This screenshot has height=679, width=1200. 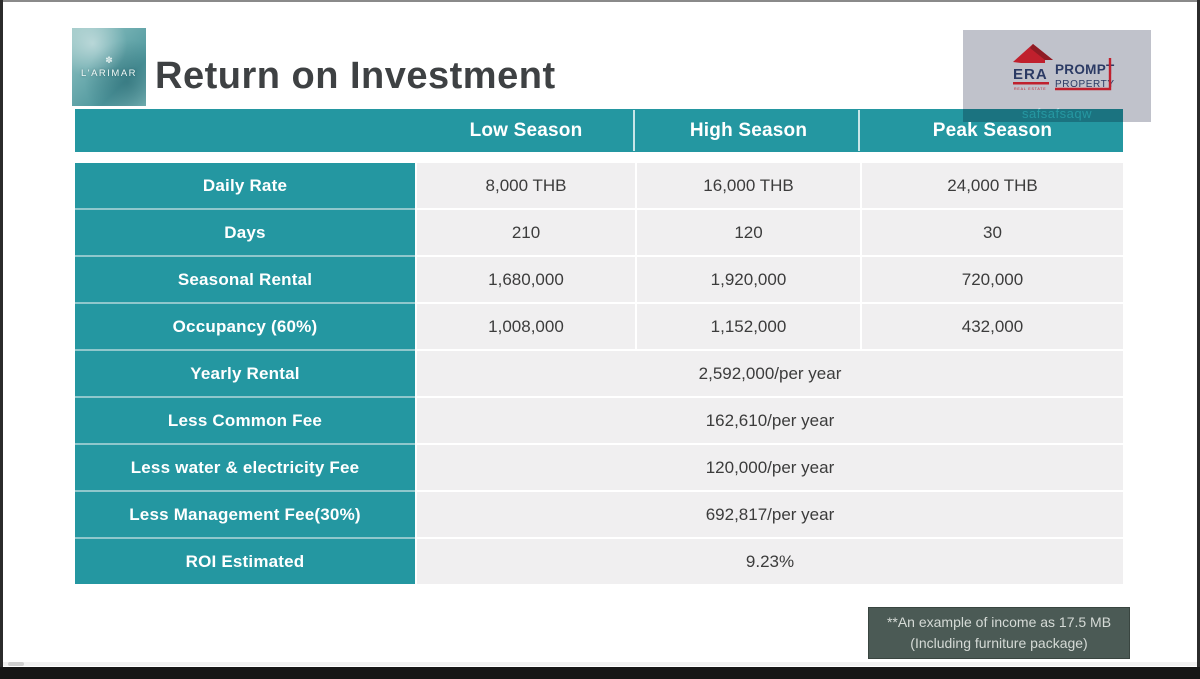 What do you see at coordinates (245, 185) in the screenshot?
I see `row-label: Daily Rate` at bounding box center [245, 185].